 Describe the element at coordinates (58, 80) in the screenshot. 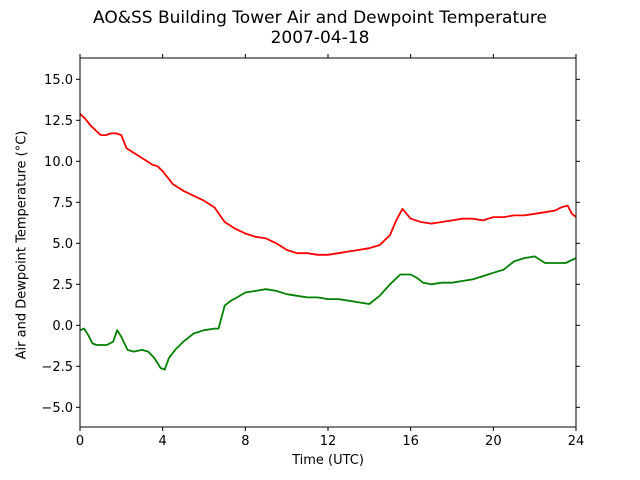

I see `y-tick-label: 15.0` at that location.